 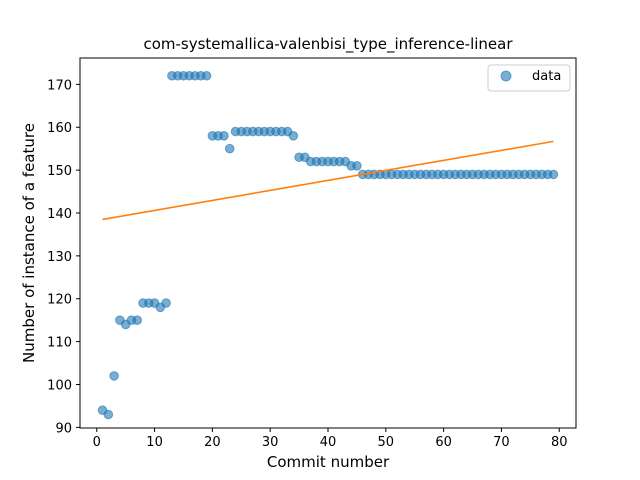 I want to click on y-tick-label: 140, so click(x=59, y=214).